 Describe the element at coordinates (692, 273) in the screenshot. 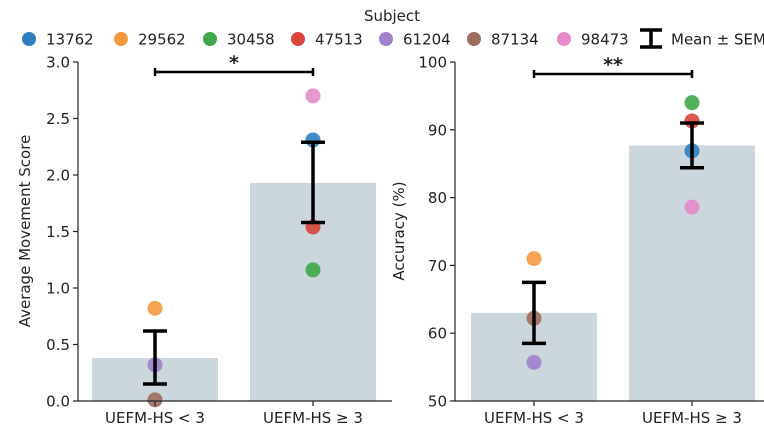

I see `bar` at that location.